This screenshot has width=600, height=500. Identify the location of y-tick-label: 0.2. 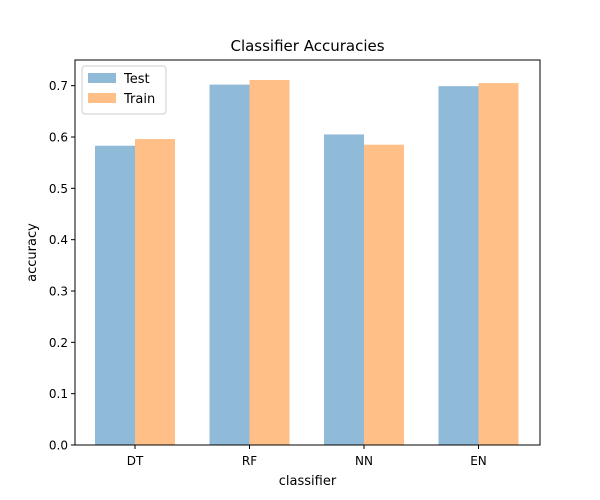
(58, 343).